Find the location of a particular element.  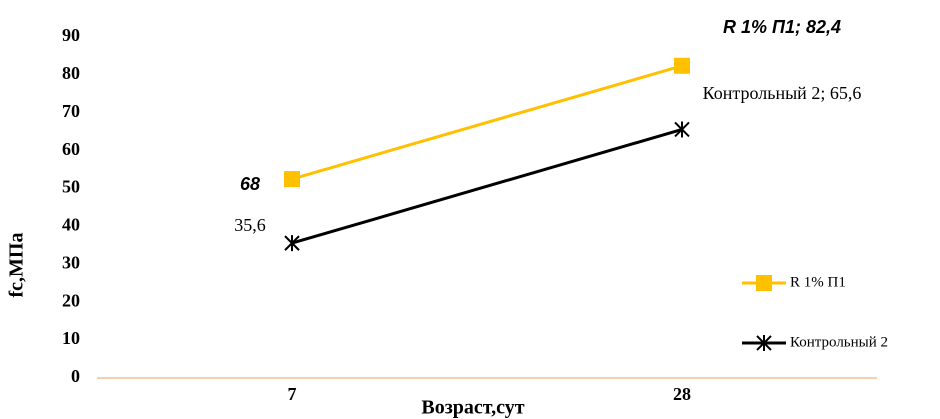

data-label: 35,6 is located at coordinates (250, 225).